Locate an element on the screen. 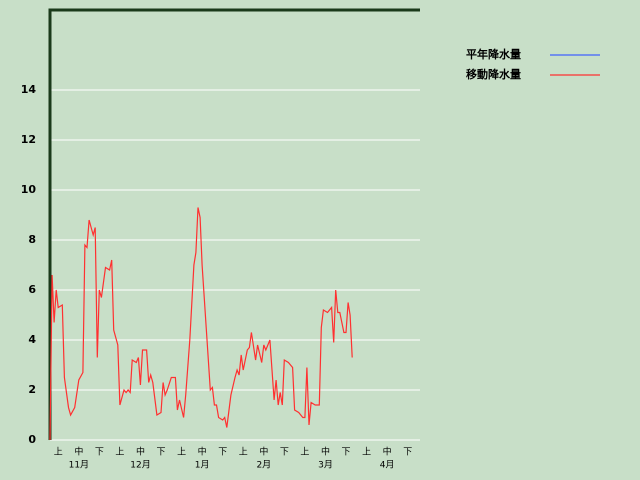  x-month-label: 1月 is located at coordinates (202, 465).